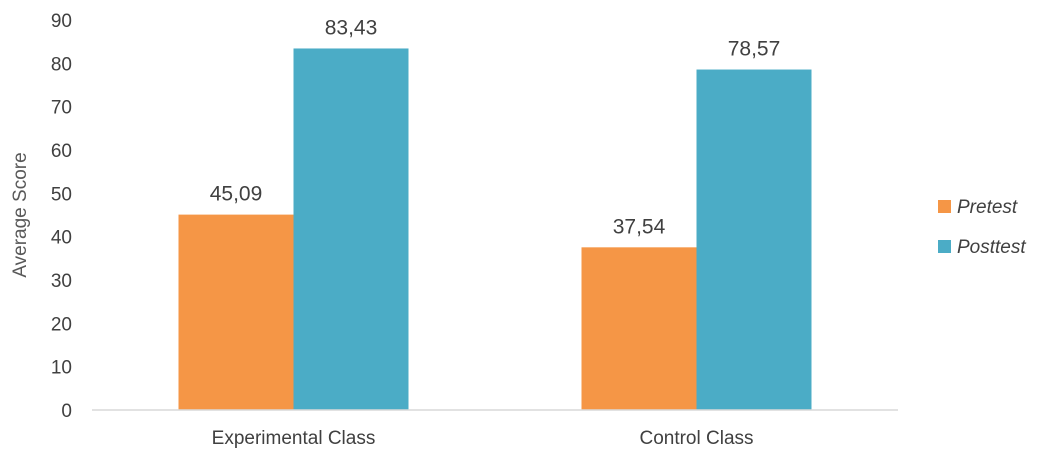 This screenshot has height=458, width=1060. What do you see at coordinates (944, 206) in the screenshot?
I see `legend-swatch-pretest` at bounding box center [944, 206].